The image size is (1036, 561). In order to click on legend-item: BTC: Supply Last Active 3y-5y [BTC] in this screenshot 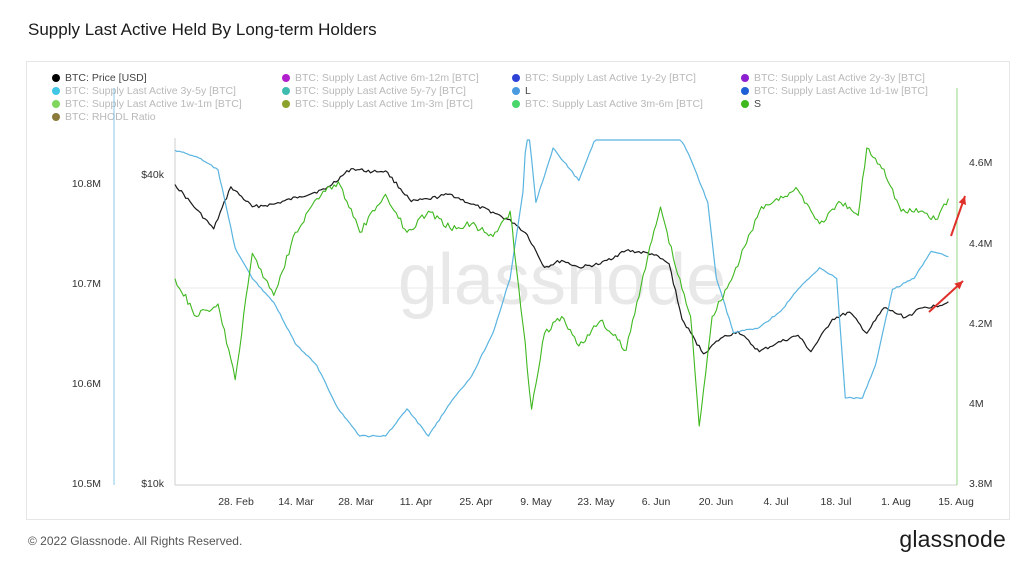, I will do `click(144, 91)`.